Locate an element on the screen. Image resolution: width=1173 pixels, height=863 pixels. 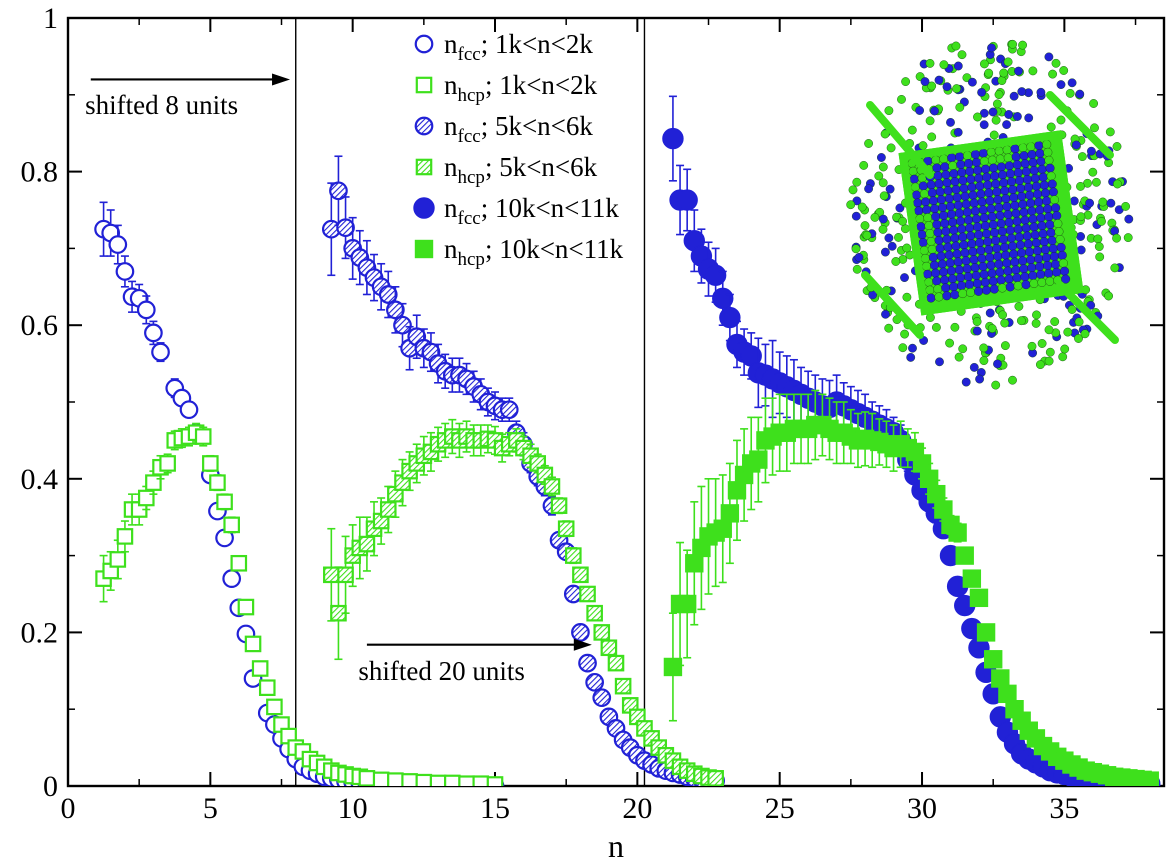
legend-entry: nfcc; 10k<n<11k is located at coordinates (516, 211).